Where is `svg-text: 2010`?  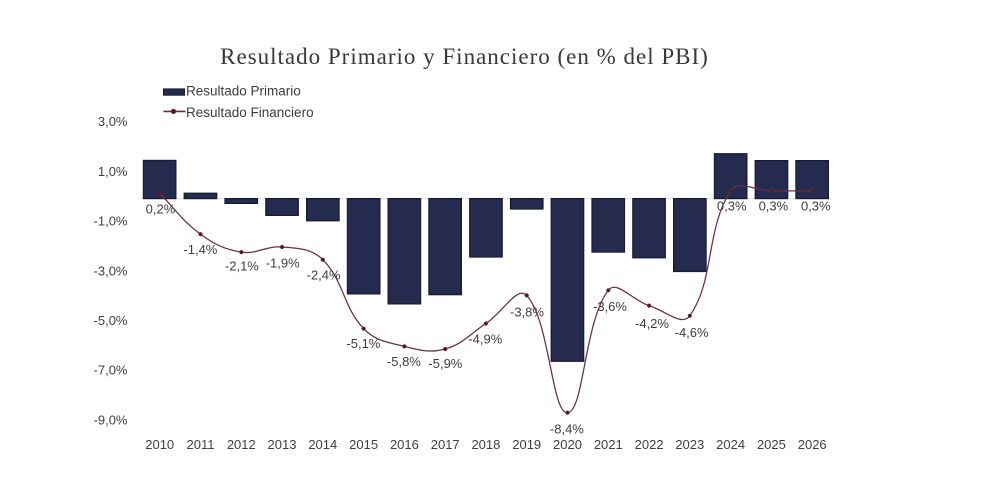
svg-text: 2010 is located at coordinates (159, 444).